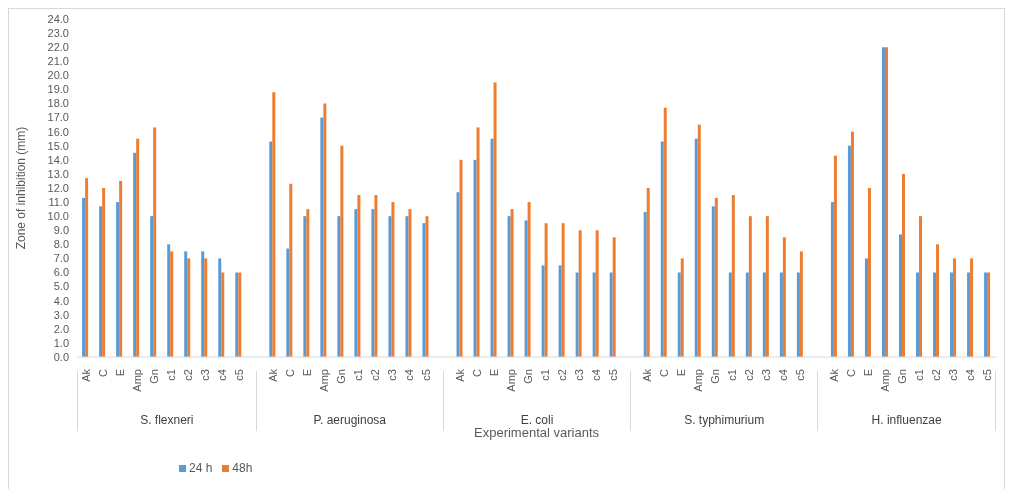 The height and width of the screenshot is (489, 1011). What do you see at coordinates (61, 286) in the screenshot?
I see `y-tick-label: 5.0` at bounding box center [61, 286].